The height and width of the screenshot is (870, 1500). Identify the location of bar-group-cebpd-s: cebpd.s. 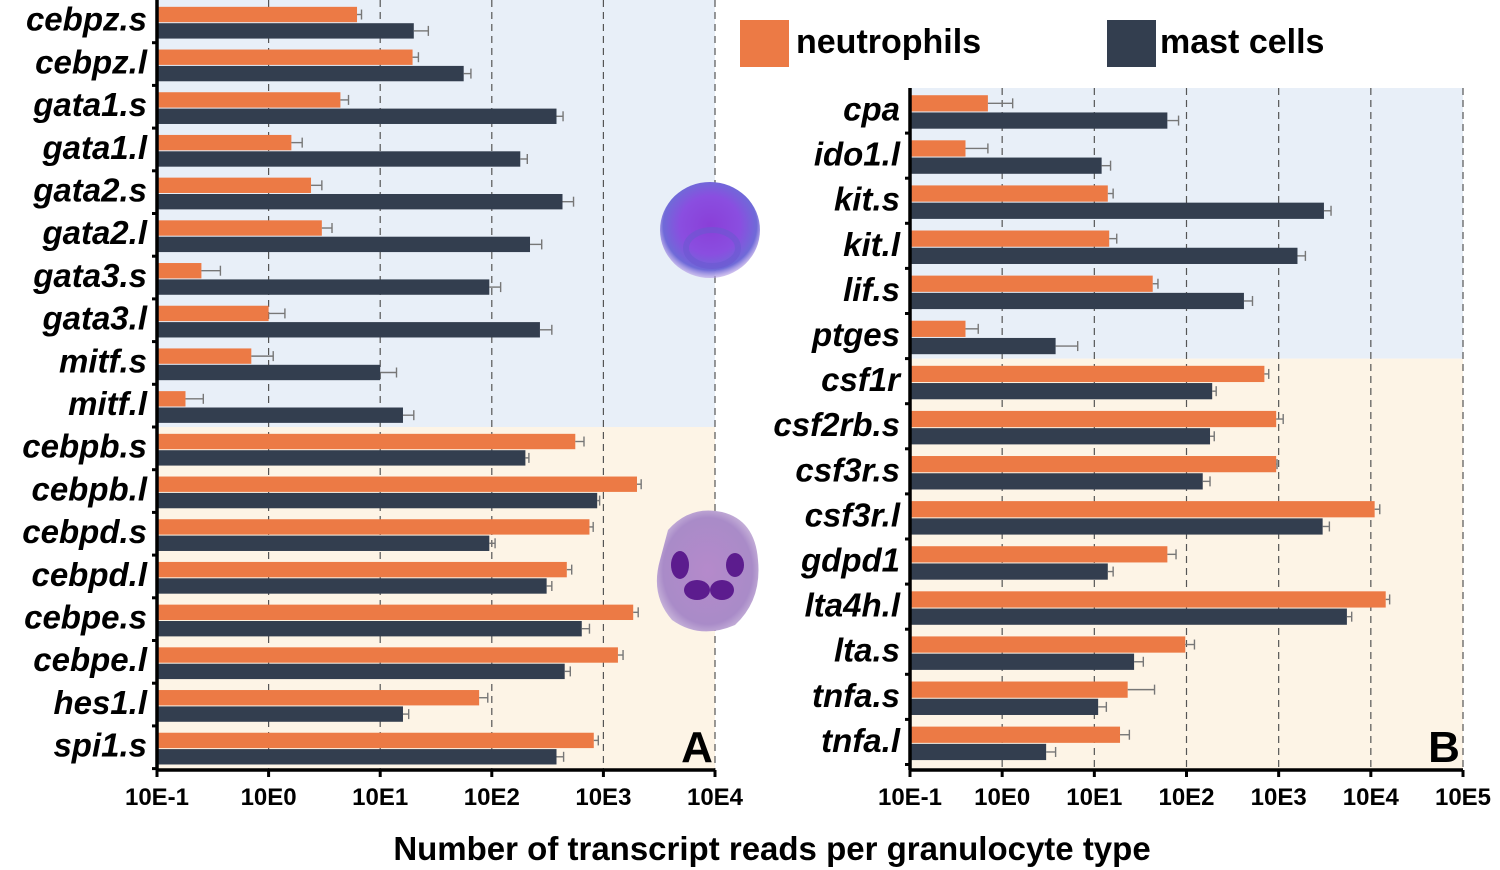
(308, 535).